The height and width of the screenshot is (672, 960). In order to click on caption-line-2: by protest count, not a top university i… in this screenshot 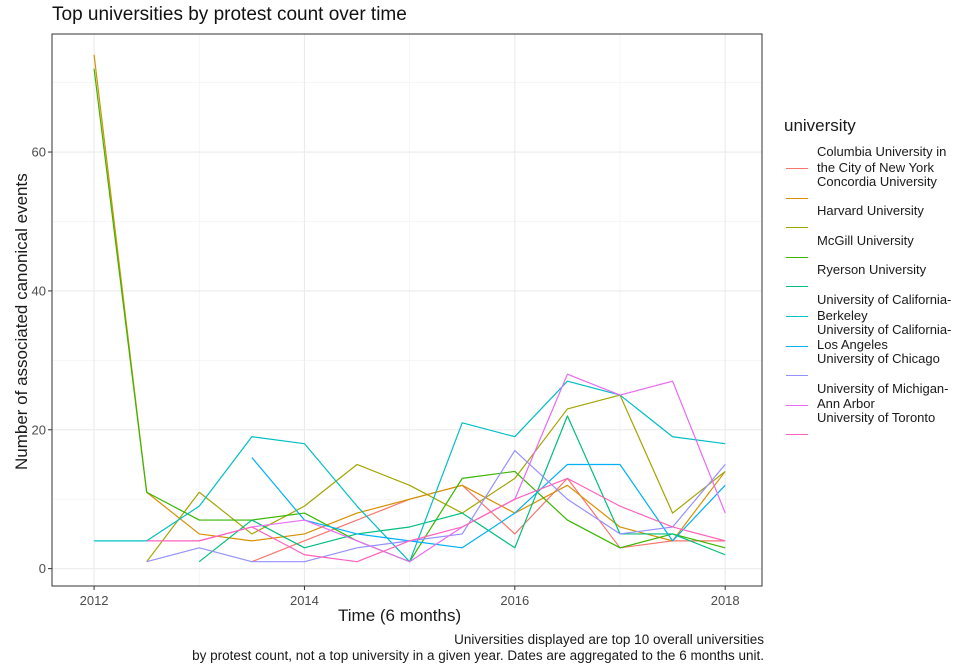, I will do `click(478, 655)`.